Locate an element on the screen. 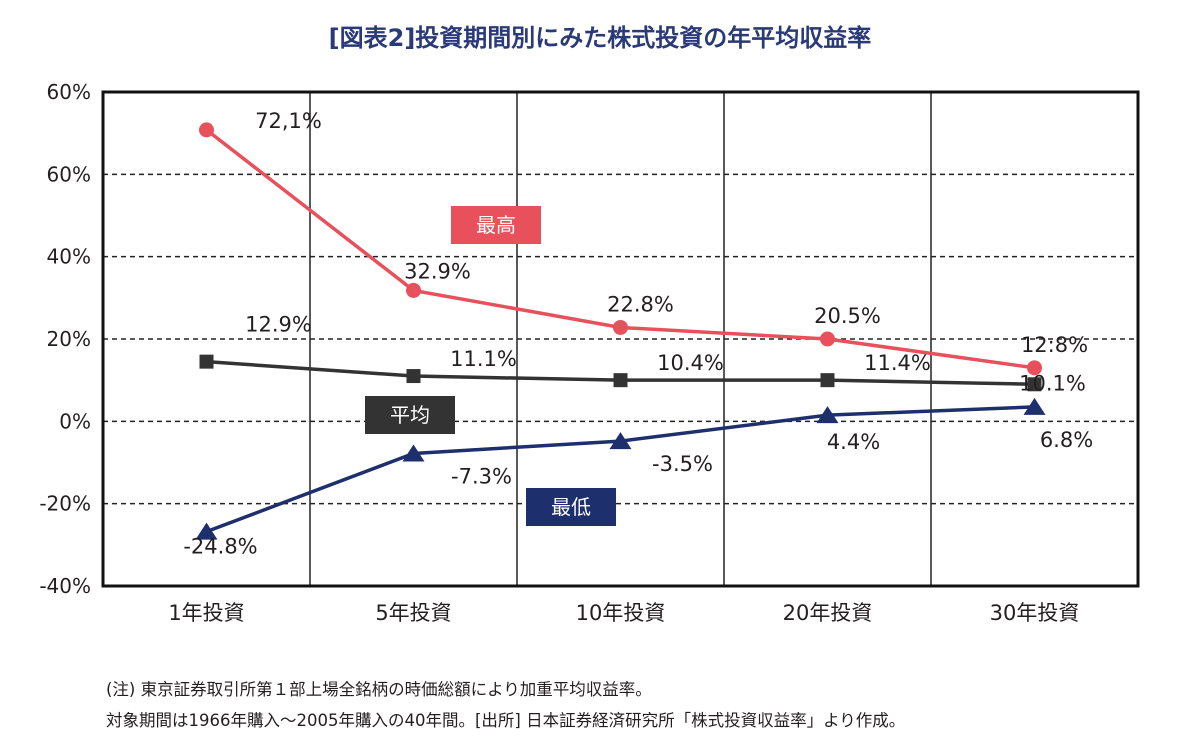 The height and width of the screenshot is (741, 1200). data-label: 32.9% is located at coordinates (437, 271).